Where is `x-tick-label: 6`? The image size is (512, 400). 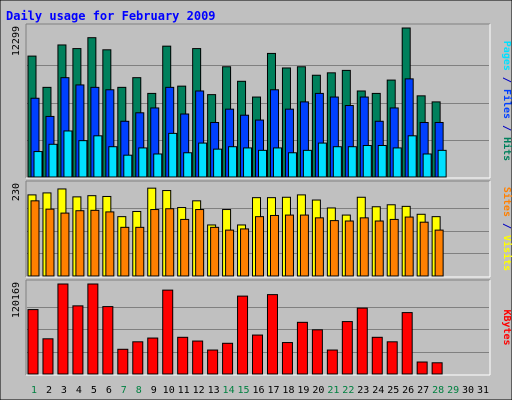
x-tick-label: 6 is located at coordinates (109, 390).